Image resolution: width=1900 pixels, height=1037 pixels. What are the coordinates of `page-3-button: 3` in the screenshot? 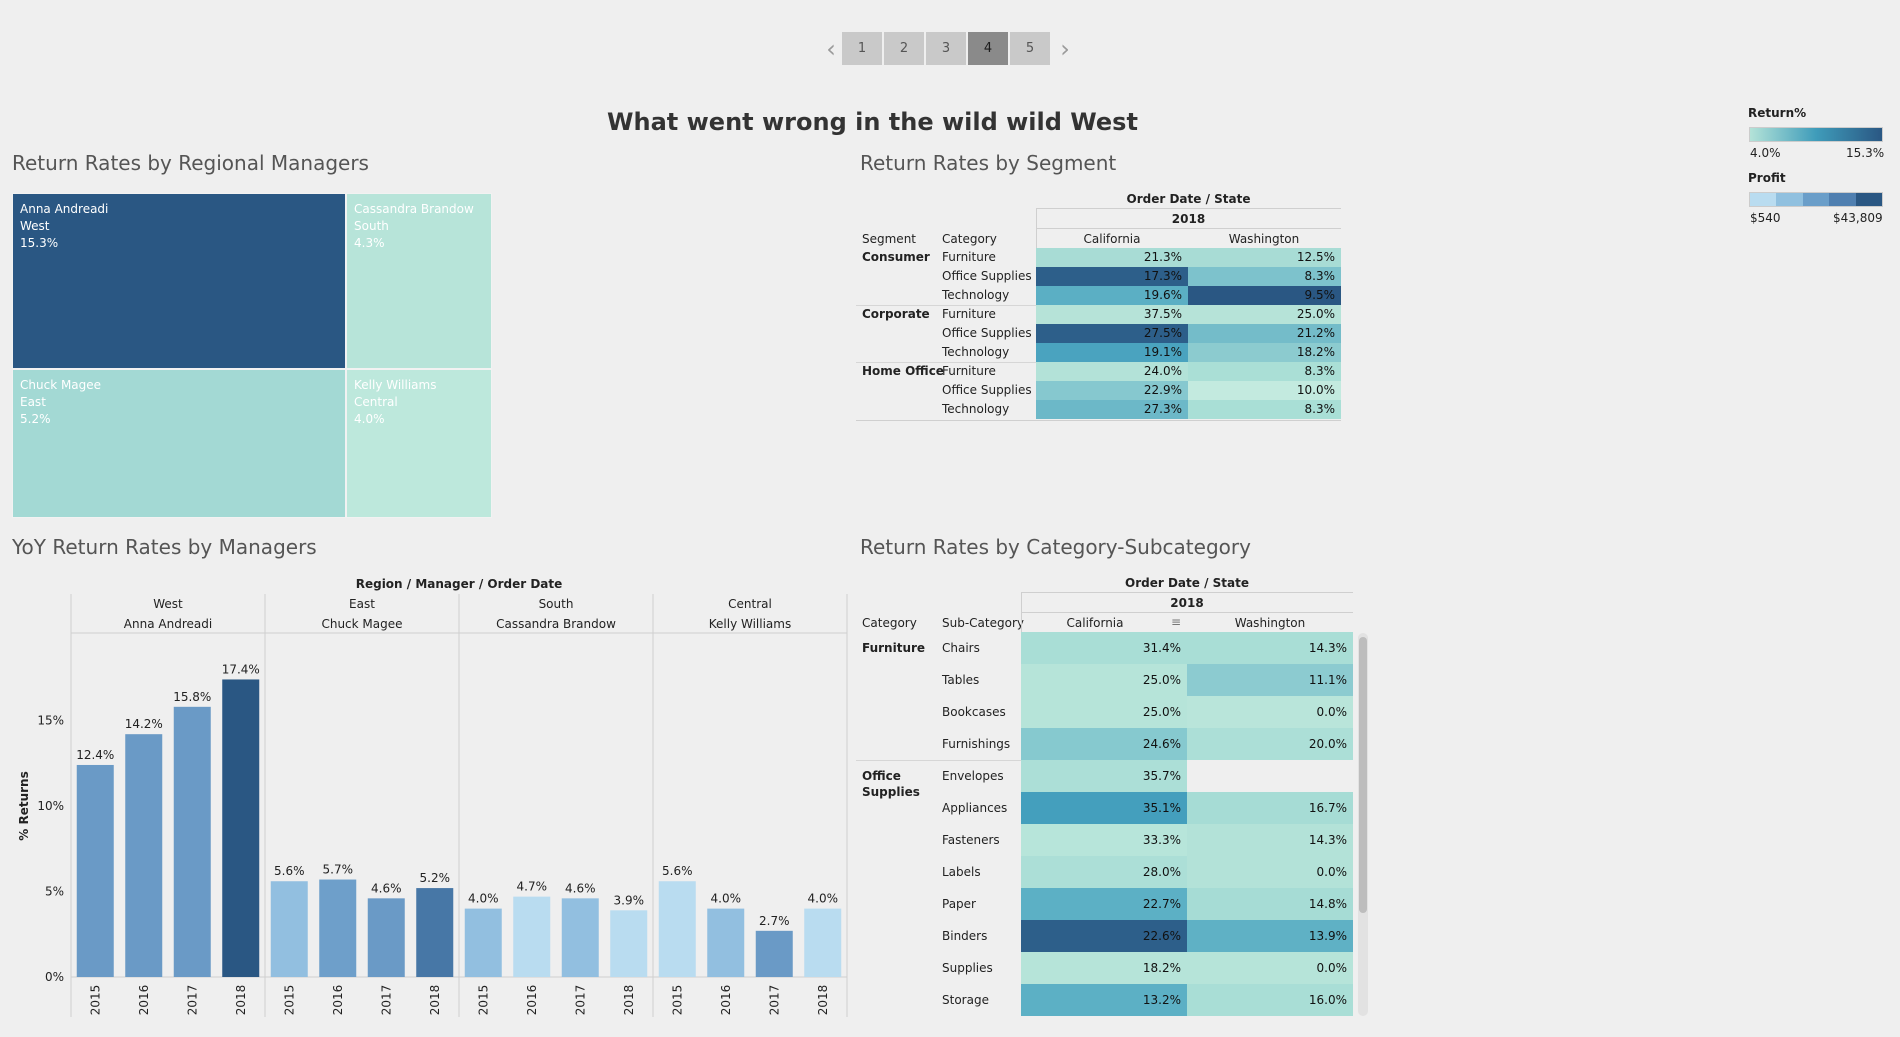 It's located at (946, 48).